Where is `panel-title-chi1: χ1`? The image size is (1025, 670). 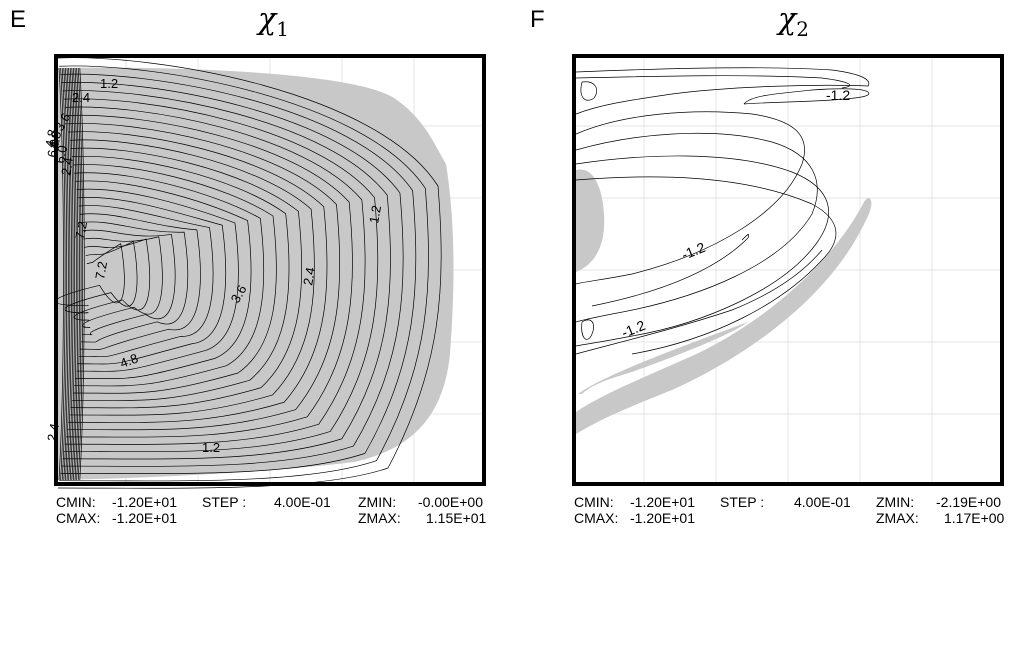
panel-title-chi1: χ1 is located at coordinates (273, 21).